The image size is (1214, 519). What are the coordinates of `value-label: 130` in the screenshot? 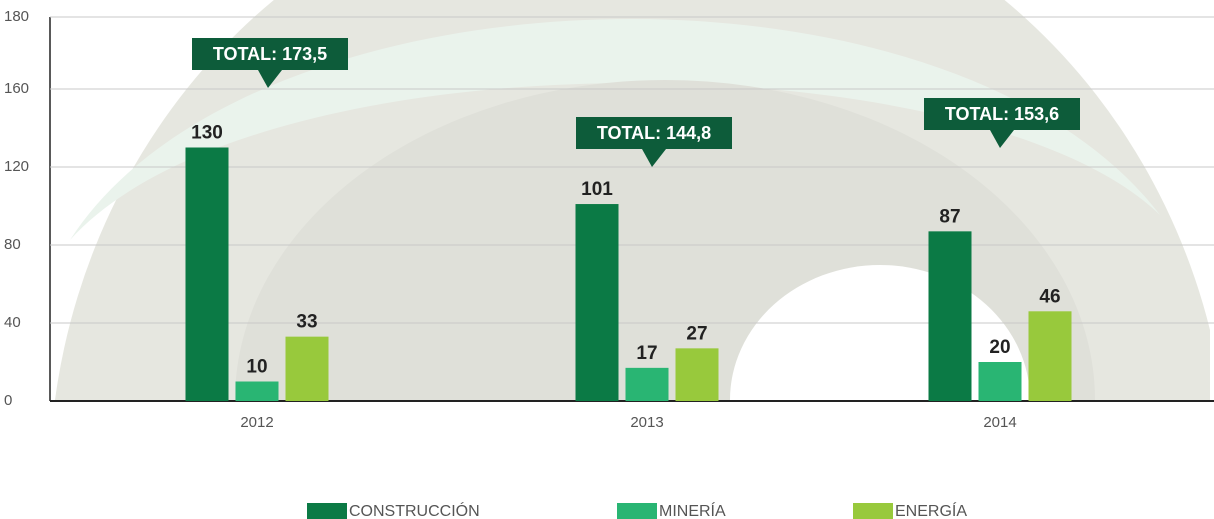 It's located at (207, 133).